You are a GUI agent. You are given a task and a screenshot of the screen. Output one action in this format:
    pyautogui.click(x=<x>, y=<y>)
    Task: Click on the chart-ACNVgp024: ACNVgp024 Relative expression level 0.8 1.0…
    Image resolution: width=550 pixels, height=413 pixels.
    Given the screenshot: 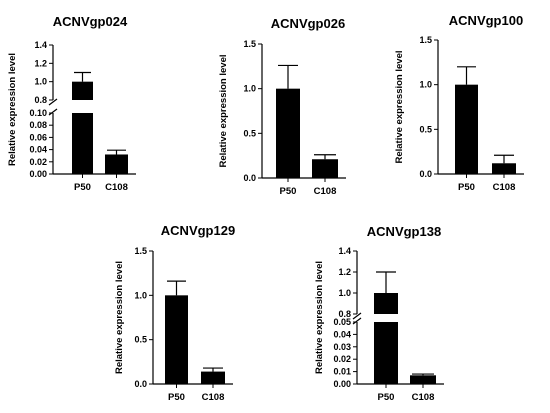 What is the action you would take?
    pyautogui.click(x=71, y=103)
    